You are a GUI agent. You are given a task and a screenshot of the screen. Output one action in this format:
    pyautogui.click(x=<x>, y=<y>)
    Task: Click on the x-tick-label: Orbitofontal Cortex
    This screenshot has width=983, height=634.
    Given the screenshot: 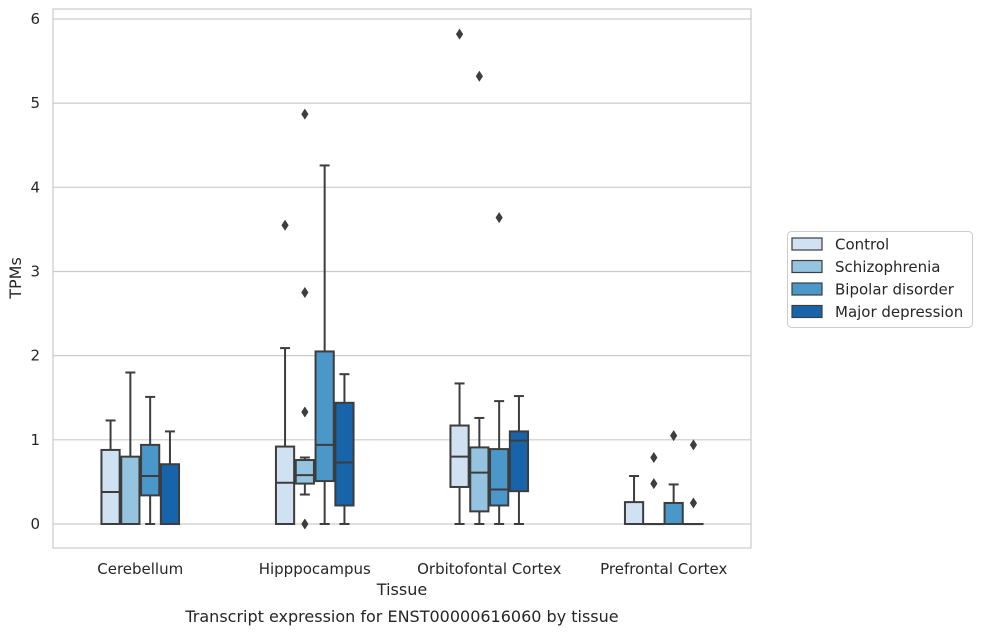 What is the action you would take?
    pyautogui.click(x=489, y=569)
    